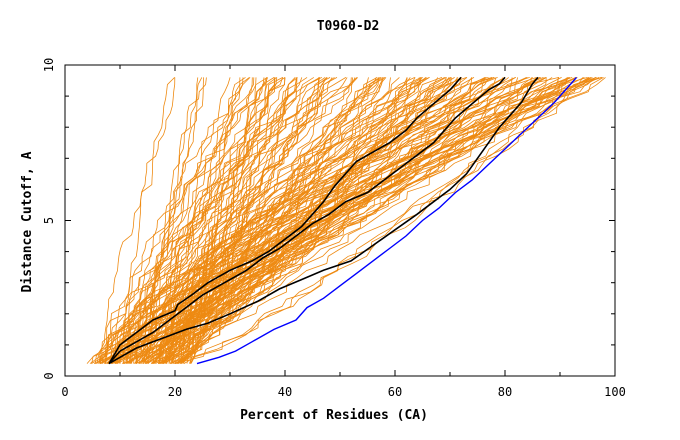 The image size is (680, 440). Describe the element at coordinates (49, 375) in the screenshot. I see `y-tick-label: 0` at that location.